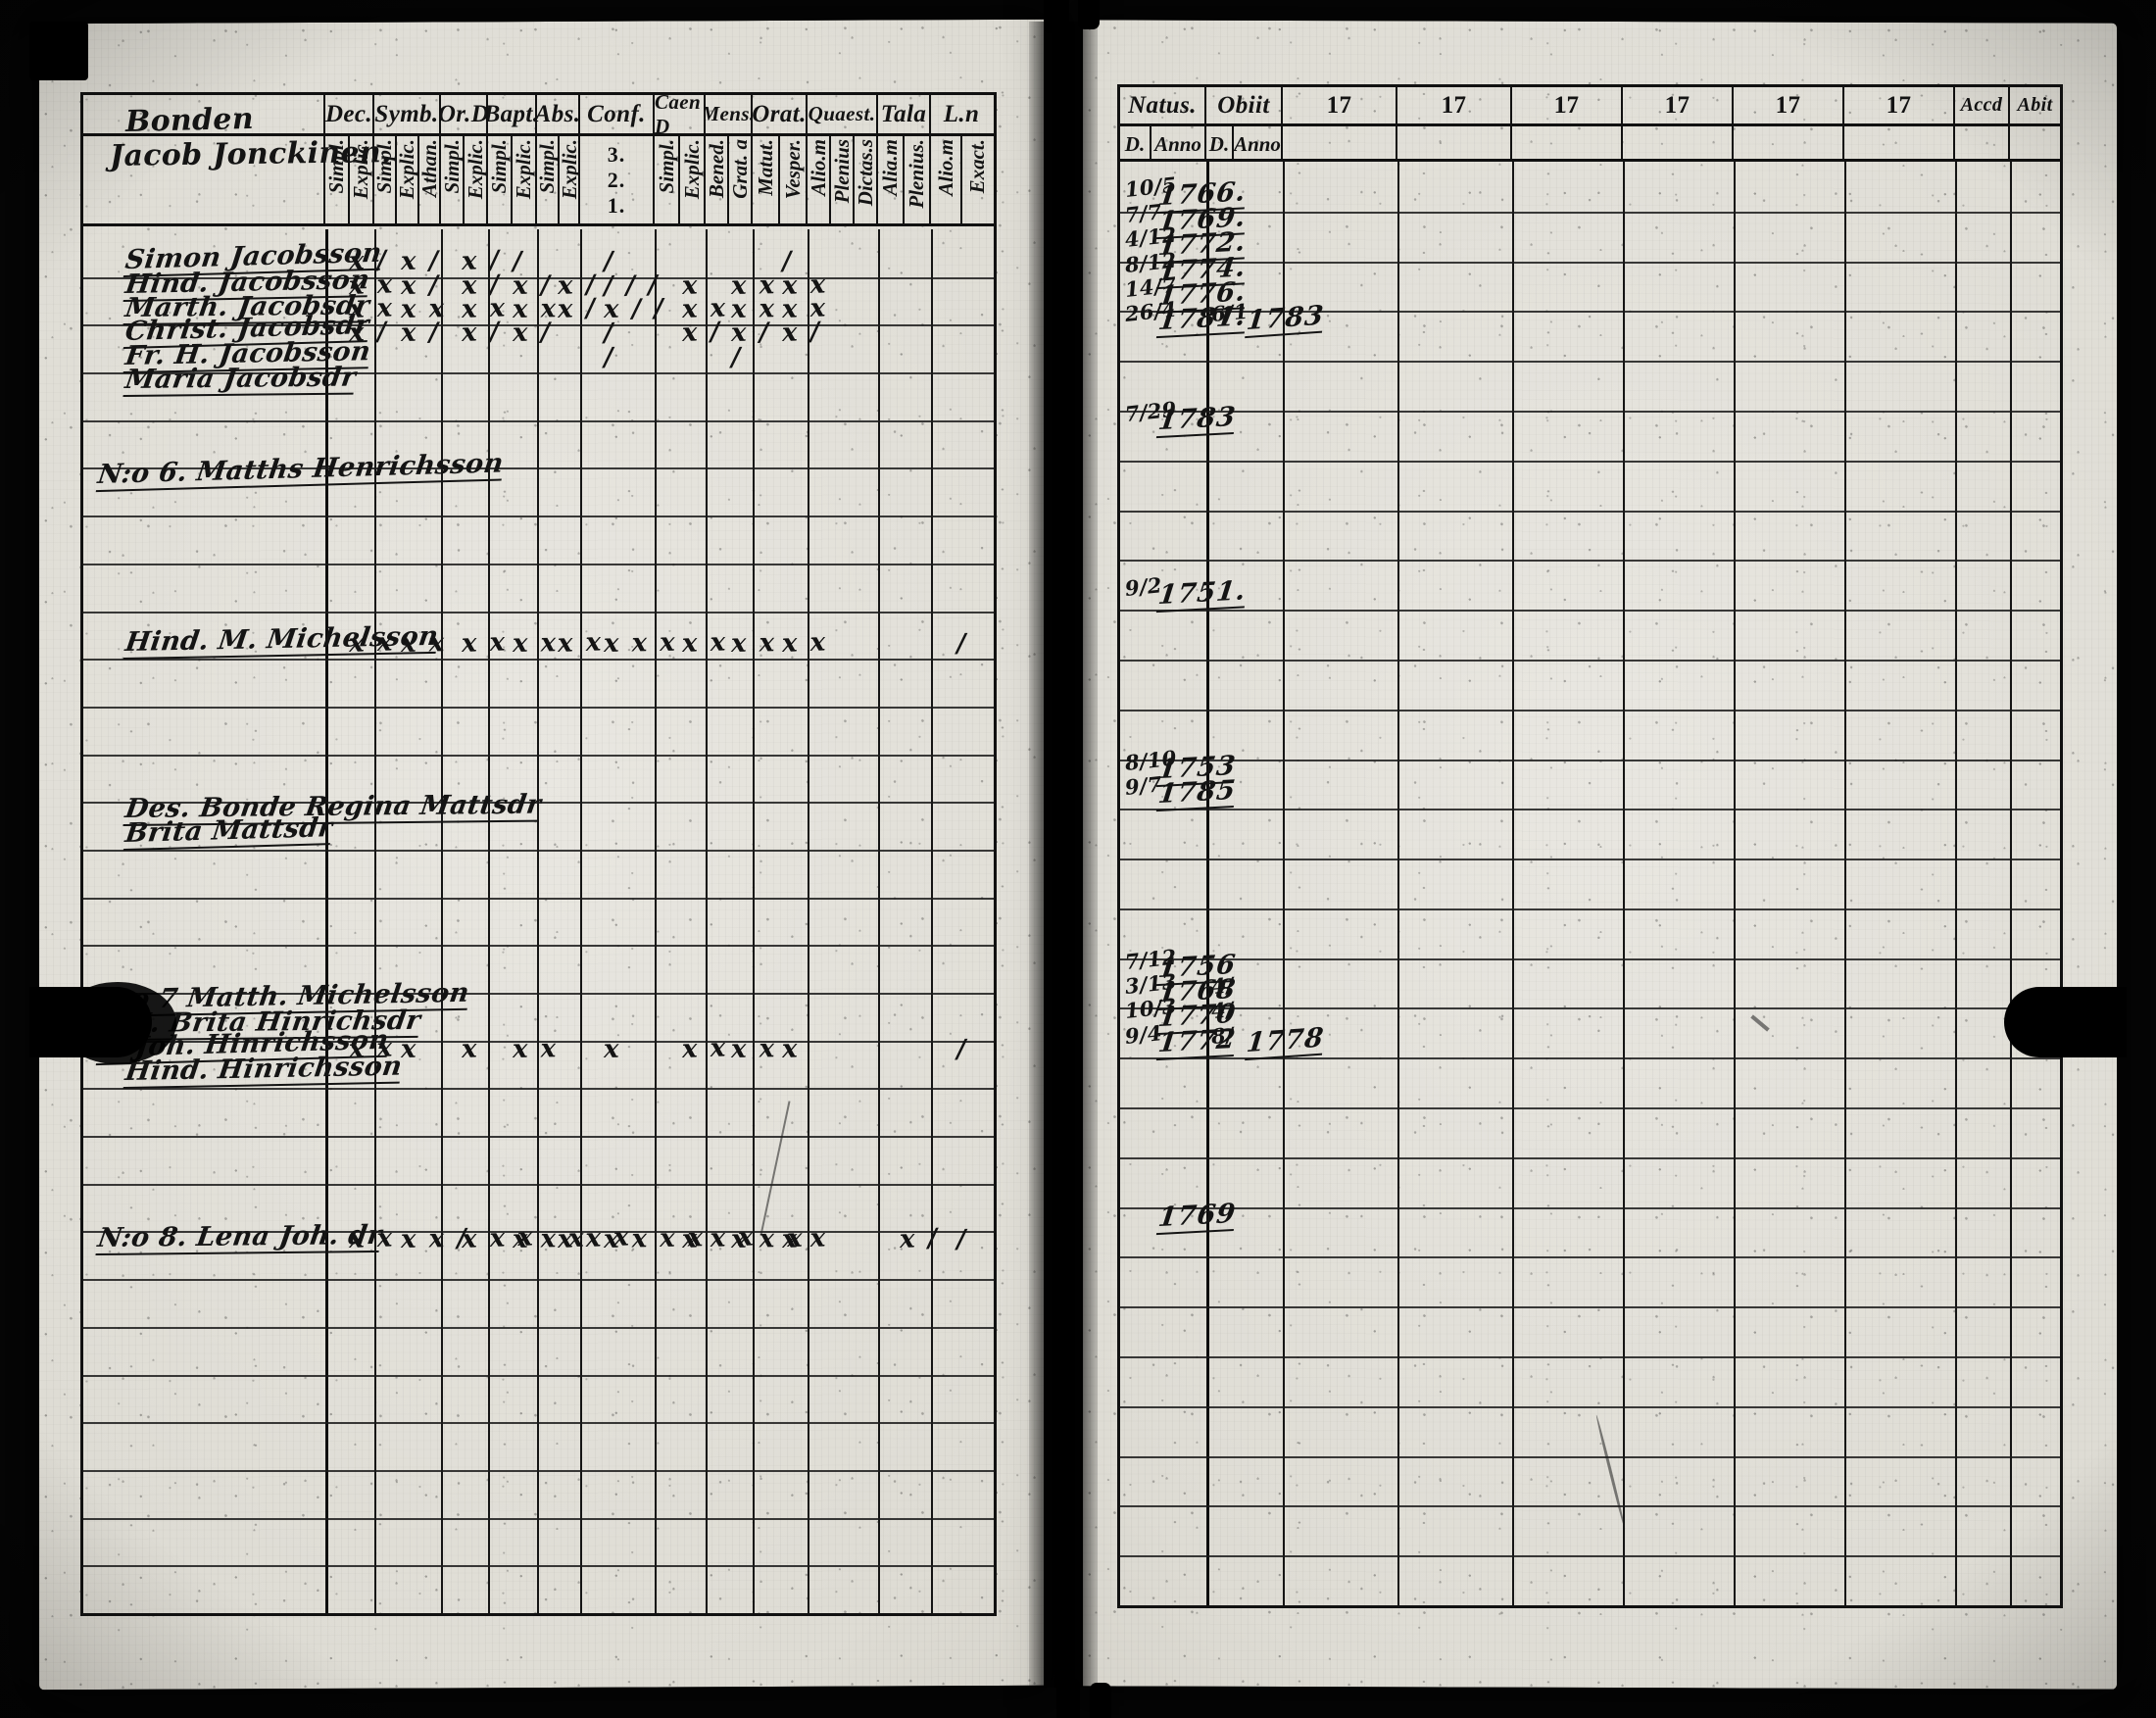 Image resolution: width=2156 pixels, height=1718 pixels. What do you see at coordinates (1177, 143) in the screenshot?
I see `sub-natus-anno: Anno` at bounding box center [1177, 143].